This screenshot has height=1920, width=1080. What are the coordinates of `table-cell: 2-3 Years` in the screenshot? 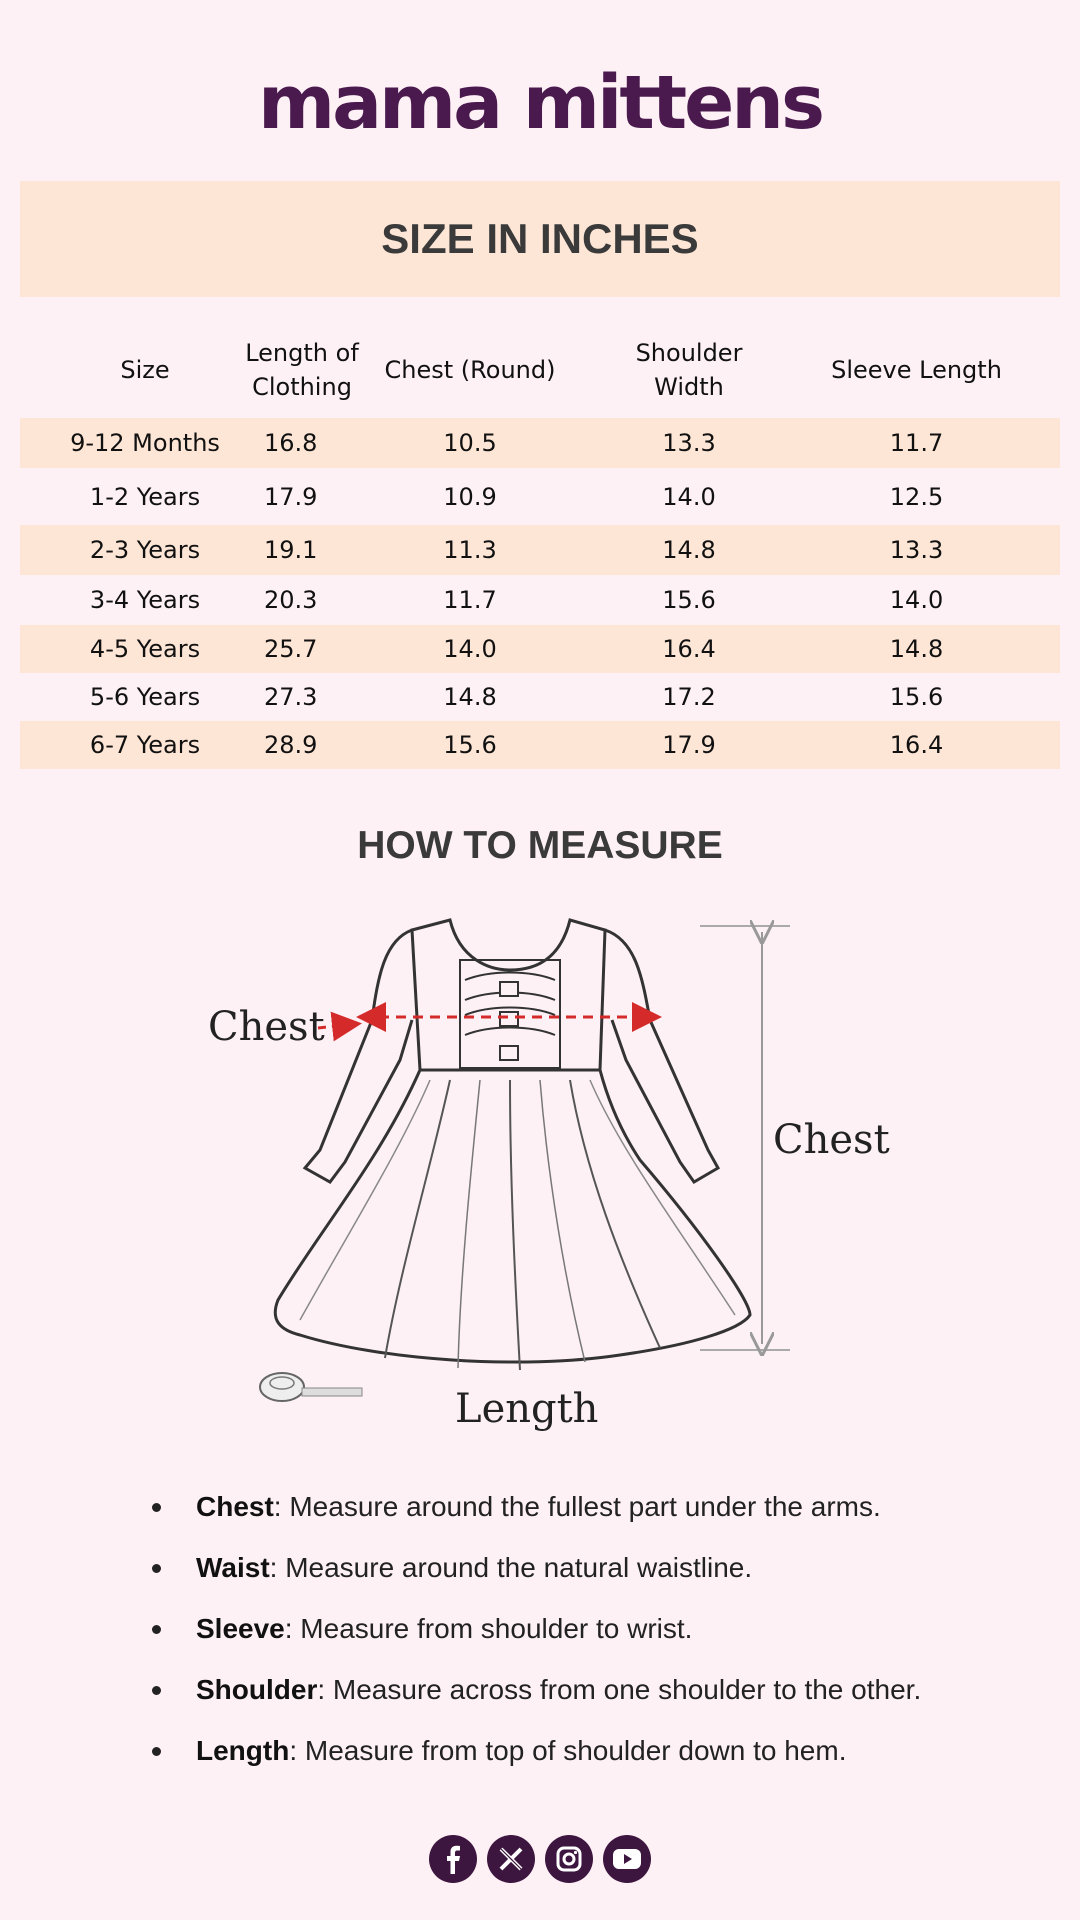 It's located at (145, 550).